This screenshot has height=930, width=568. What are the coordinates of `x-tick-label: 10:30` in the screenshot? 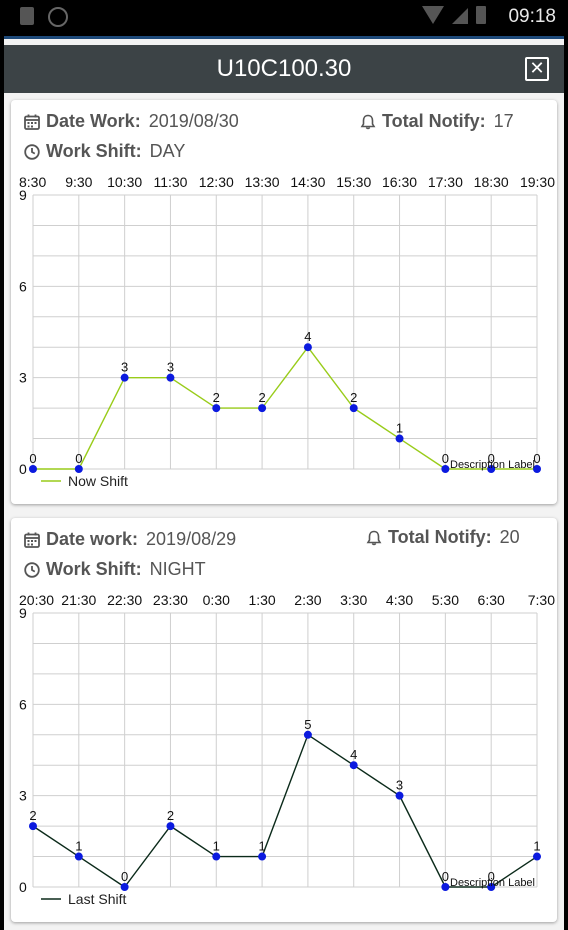 It's located at (124, 182).